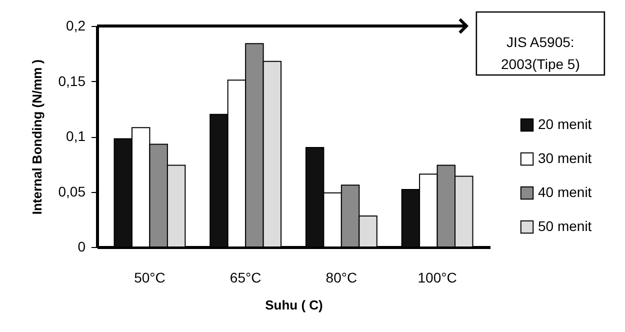 This screenshot has width=625, height=332. What do you see at coordinates (76, 136) in the screenshot?
I see `y-tick-label: 0,1` at bounding box center [76, 136].